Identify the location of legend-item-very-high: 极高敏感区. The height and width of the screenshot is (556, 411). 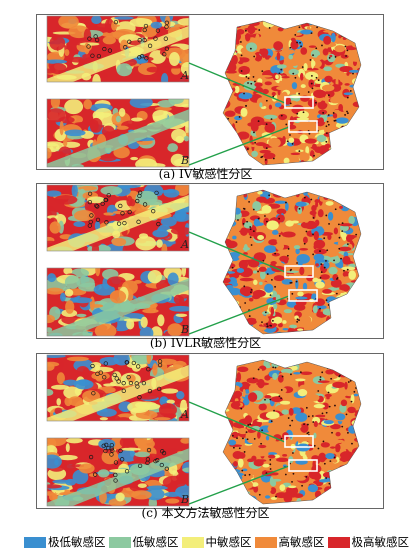
(368, 542).